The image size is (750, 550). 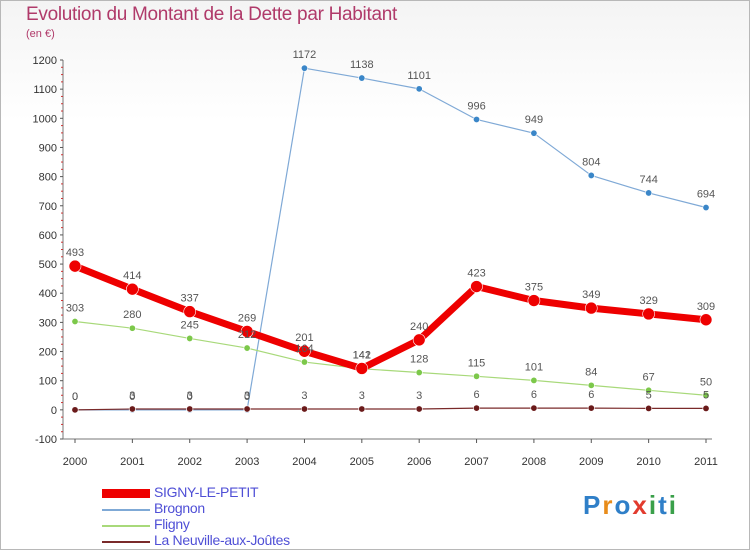 What do you see at coordinates (206, 492) in the screenshot?
I see `legend-label: SIGNY-LE-PETIT` at bounding box center [206, 492].